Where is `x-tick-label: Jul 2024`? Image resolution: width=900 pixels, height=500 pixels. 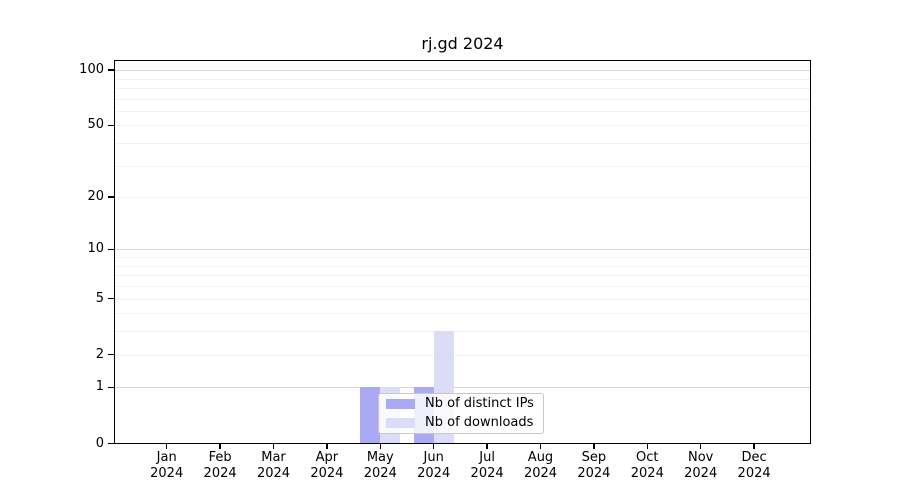 x-tick-label: Jul 2024 is located at coordinates (487, 466).